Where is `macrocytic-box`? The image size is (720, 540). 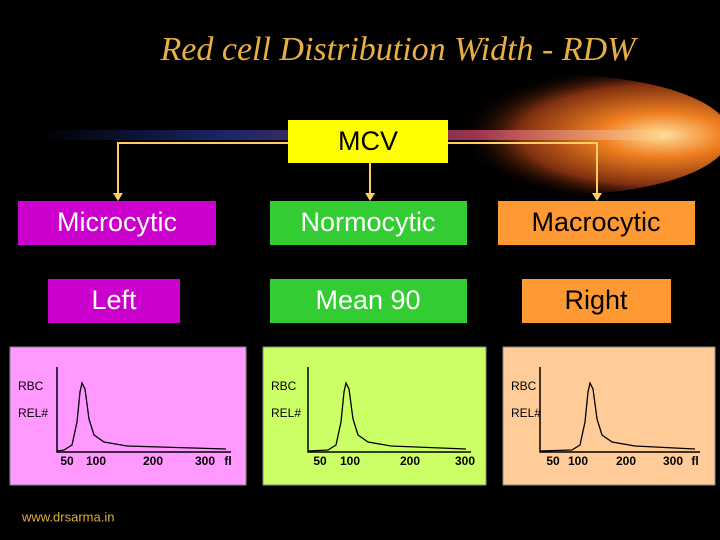 macrocytic-box is located at coordinates (596, 223).